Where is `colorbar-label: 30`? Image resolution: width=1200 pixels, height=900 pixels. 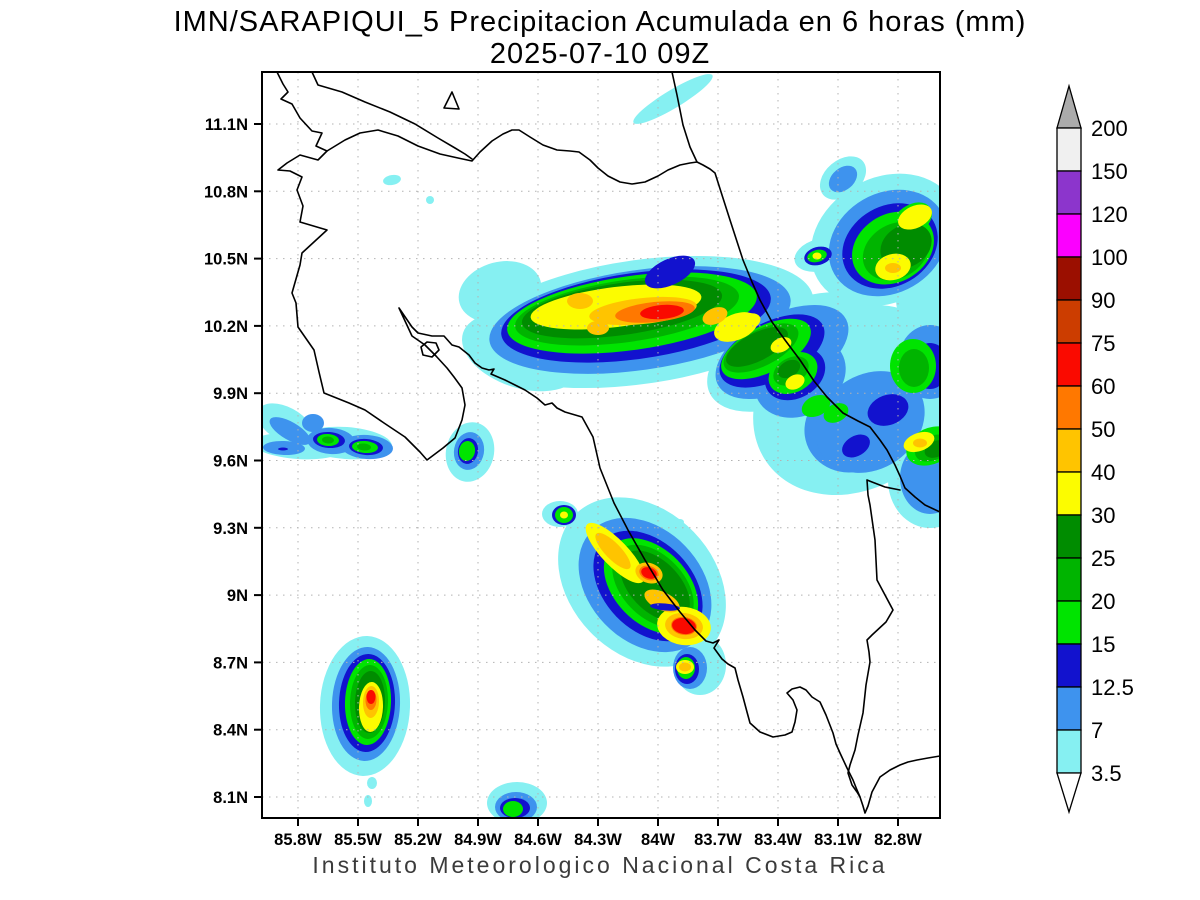 colorbar-label: 30 is located at coordinates (1103, 515).